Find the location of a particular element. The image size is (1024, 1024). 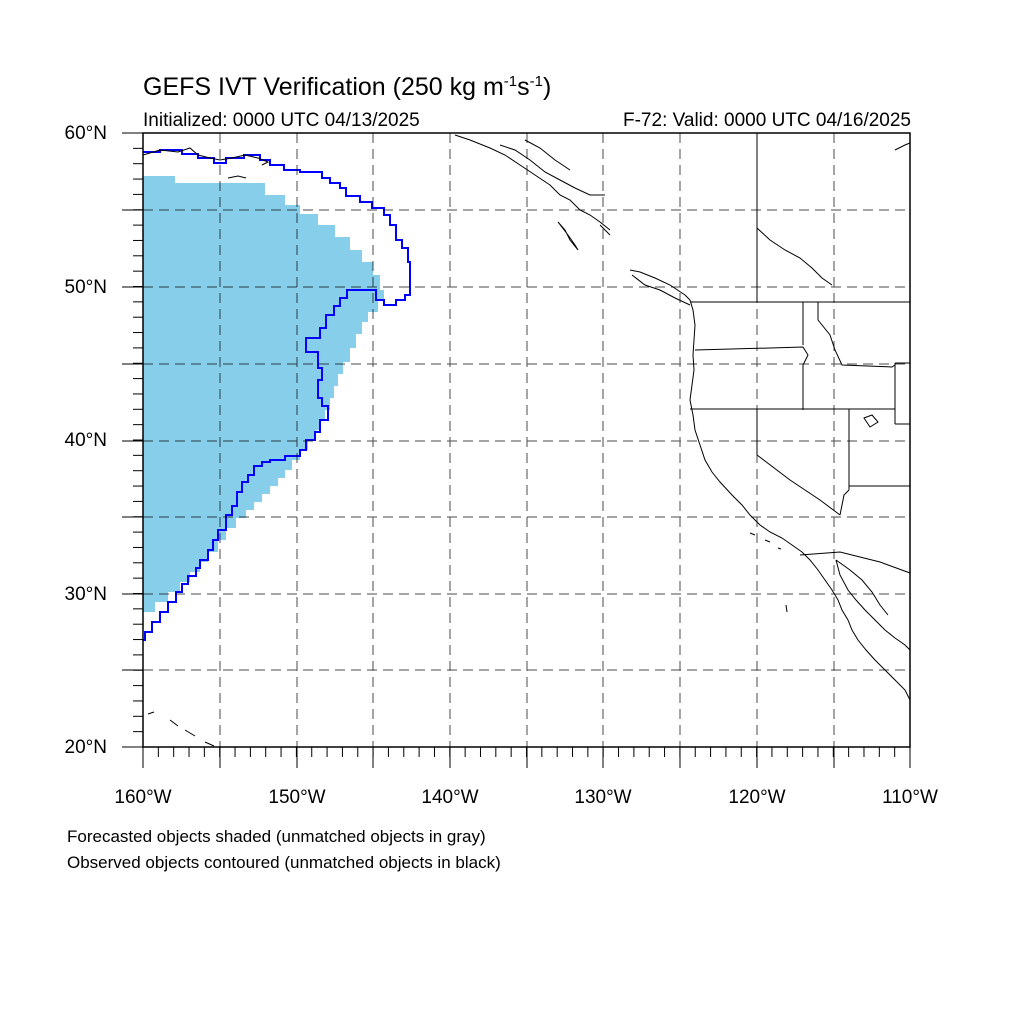

forecast-object is located at coordinates (263, 394).